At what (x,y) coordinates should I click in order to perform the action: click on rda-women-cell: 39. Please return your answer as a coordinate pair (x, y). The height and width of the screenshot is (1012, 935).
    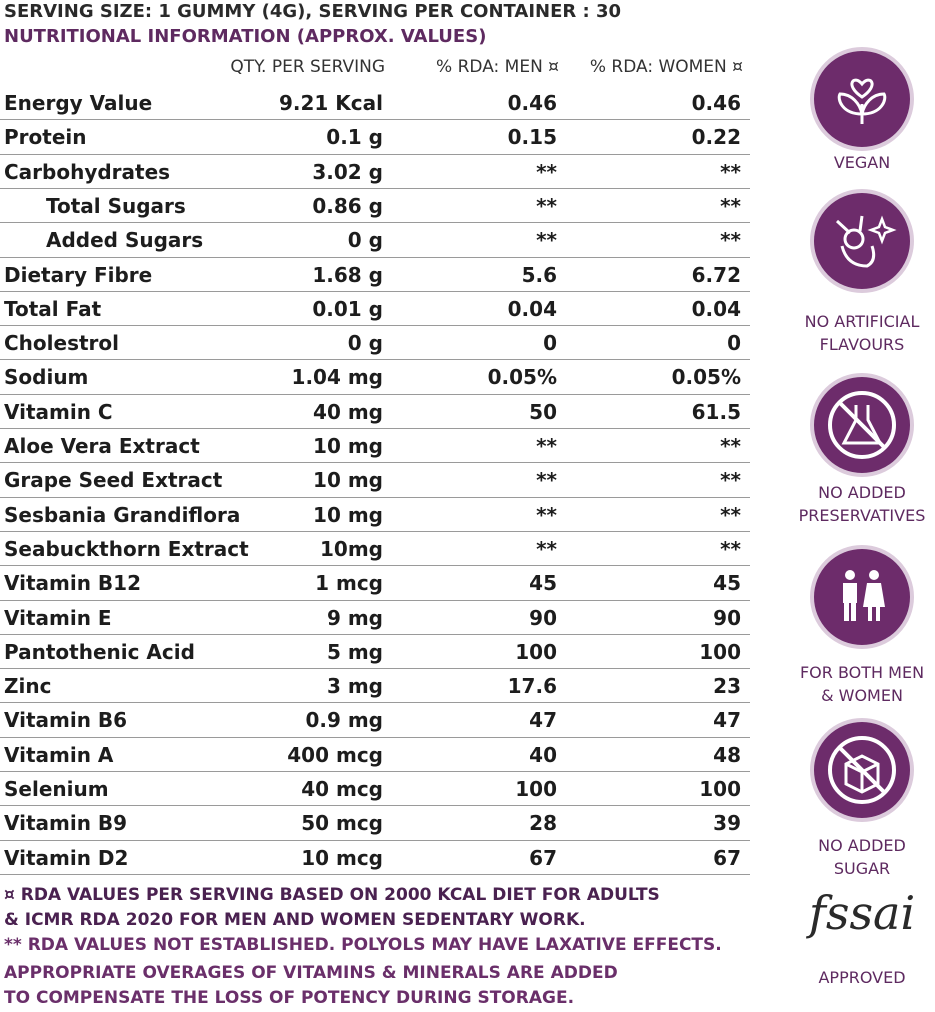
    Looking at the image, I should click on (727, 823).